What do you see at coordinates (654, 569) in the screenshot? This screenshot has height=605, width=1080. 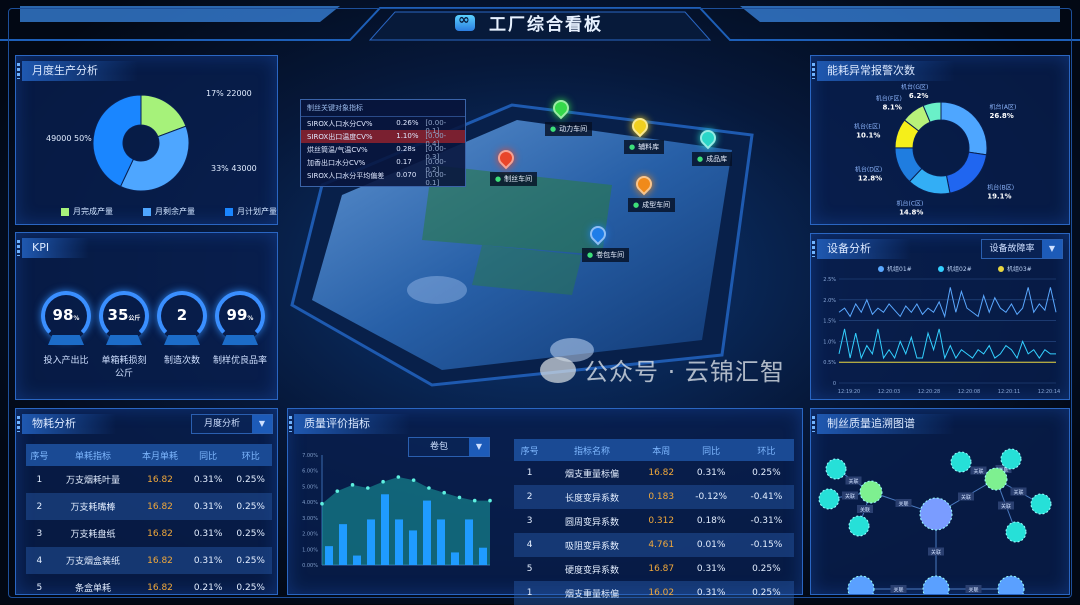 I see `table-row: 5 硬度变异系数 16.87 0.31% 0.25%` at bounding box center [654, 569].